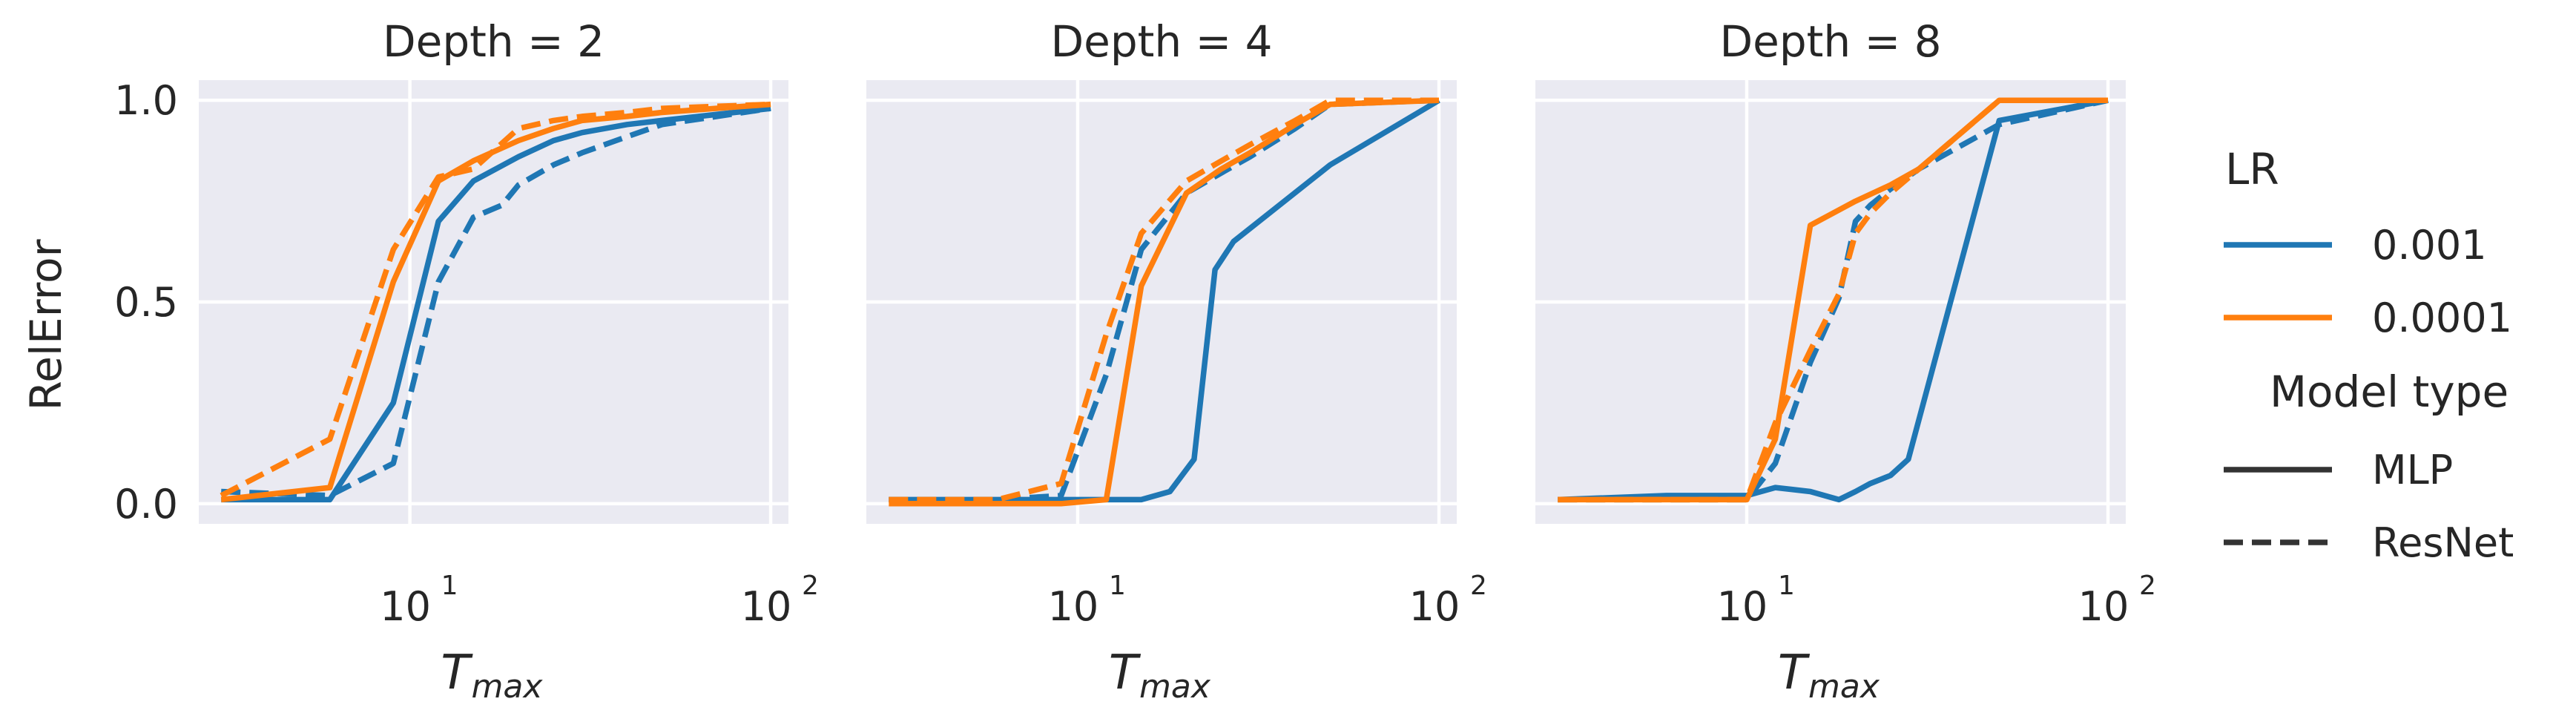 Image resolution: width=2576 pixels, height=716 pixels. Describe the element at coordinates (2413, 470) in the screenshot. I see `legend-label-model: MLP` at that location.